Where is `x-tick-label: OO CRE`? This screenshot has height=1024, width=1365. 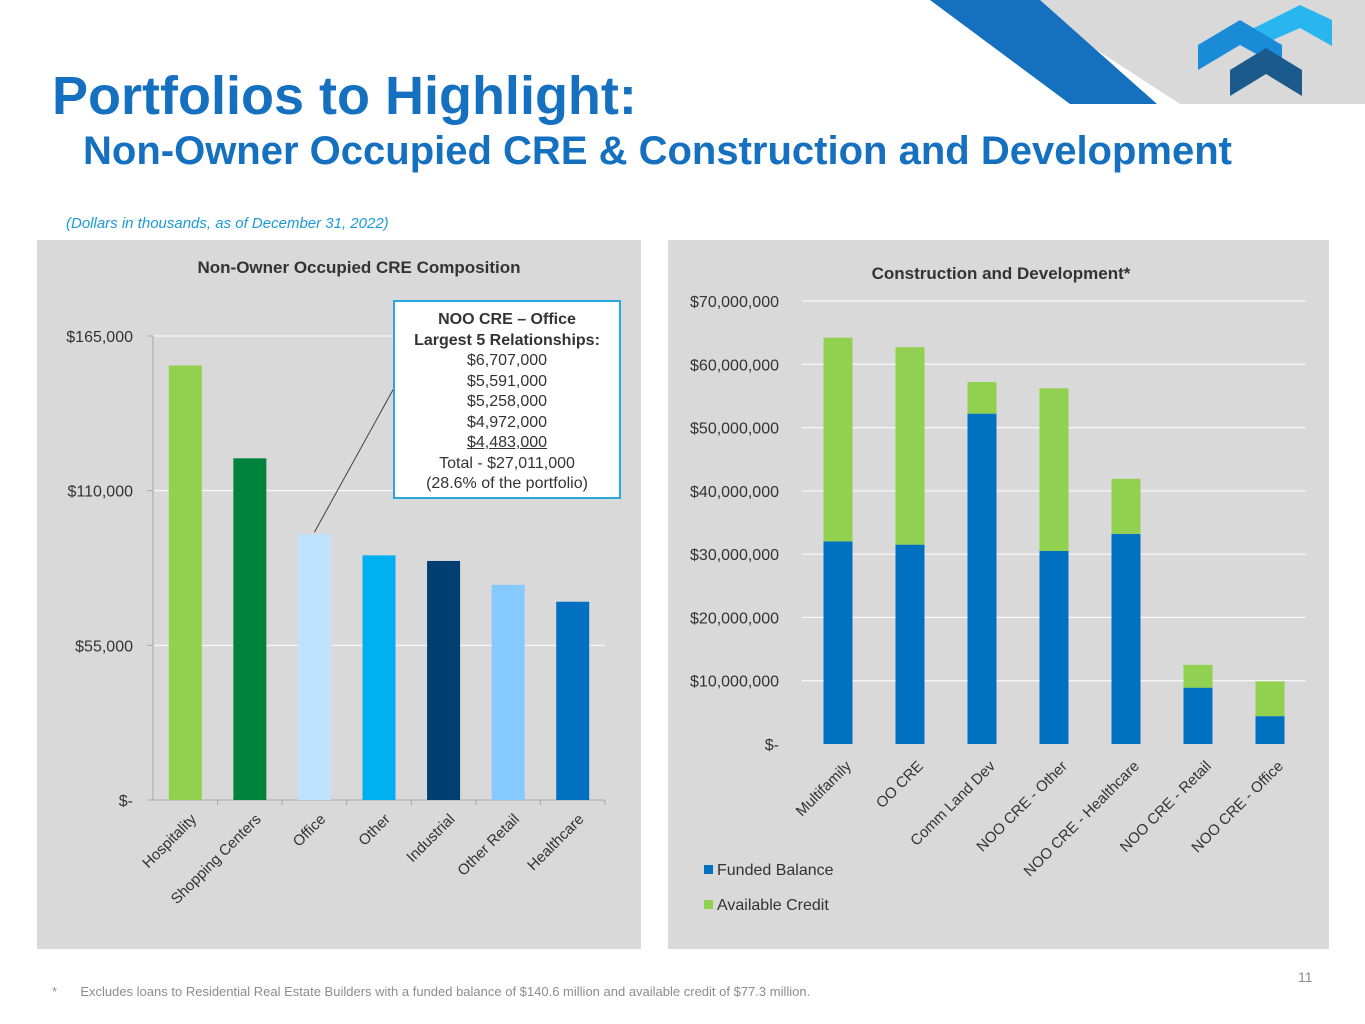 x-tick-label: OO CRE is located at coordinates (900, 785).